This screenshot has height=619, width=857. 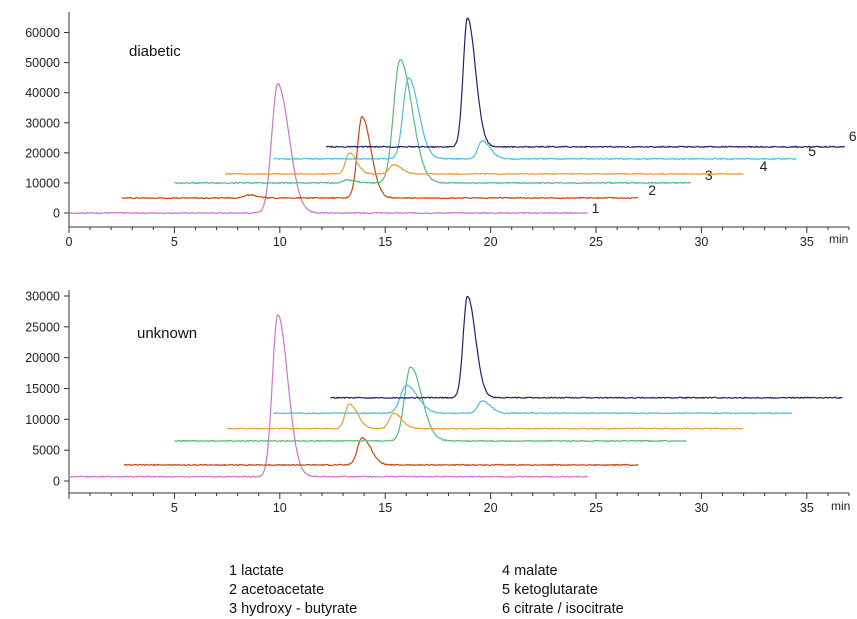 I want to click on y-tick-label: 15000, so click(x=42, y=389).